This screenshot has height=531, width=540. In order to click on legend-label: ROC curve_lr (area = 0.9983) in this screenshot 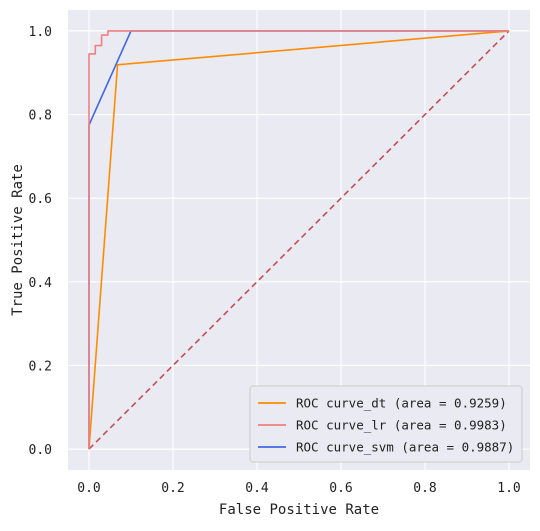, I will do `click(401, 425)`.